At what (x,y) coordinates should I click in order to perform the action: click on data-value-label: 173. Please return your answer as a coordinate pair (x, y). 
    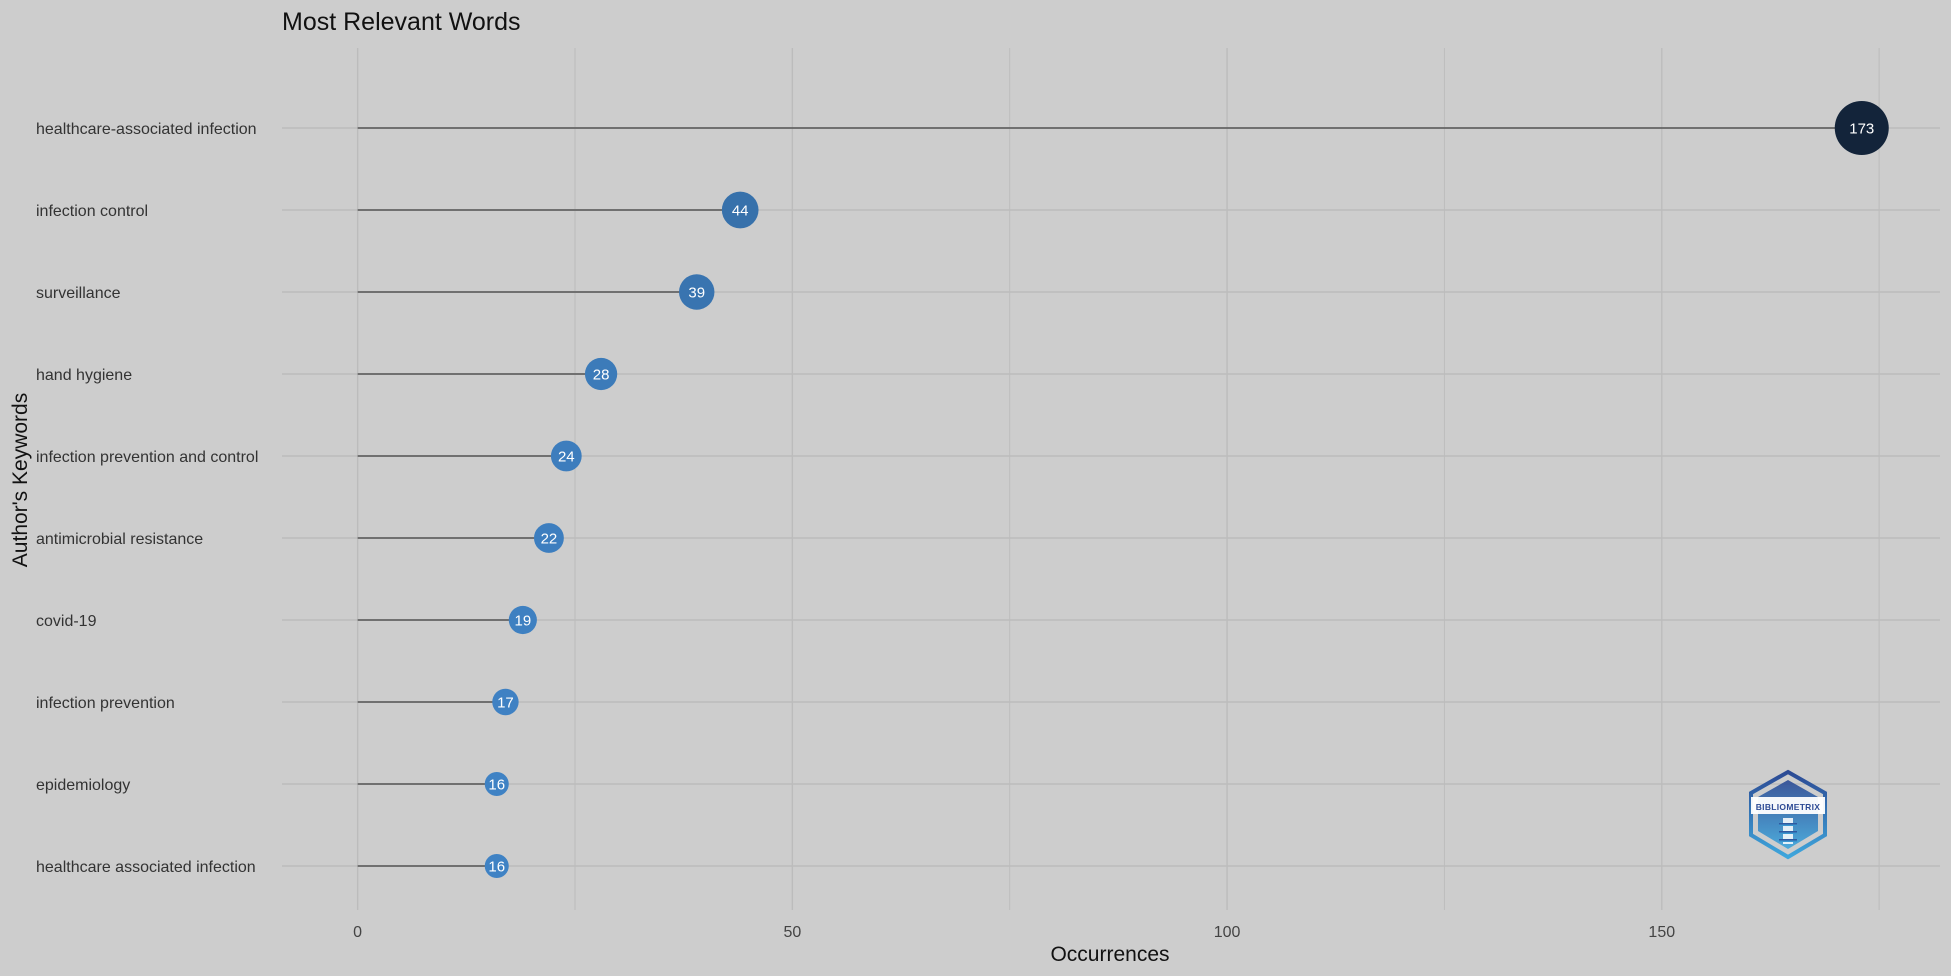
    Looking at the image, I should click on (1861, 129).